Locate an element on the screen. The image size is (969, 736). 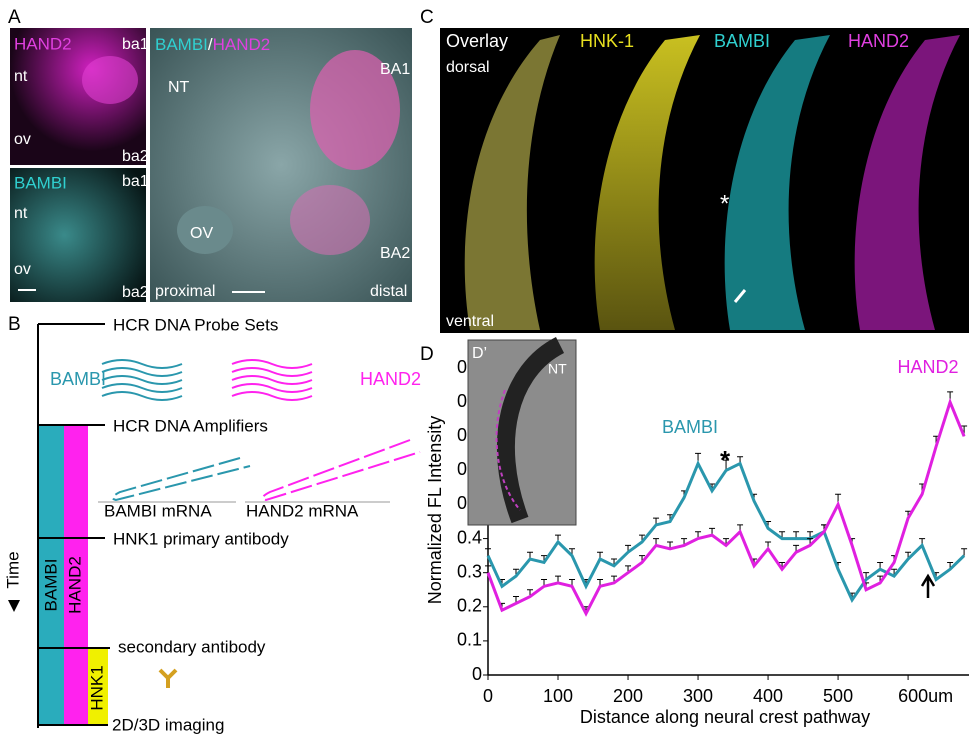
y-axis-label: Normalized FL Intensity is located at coordinates (435, 510).